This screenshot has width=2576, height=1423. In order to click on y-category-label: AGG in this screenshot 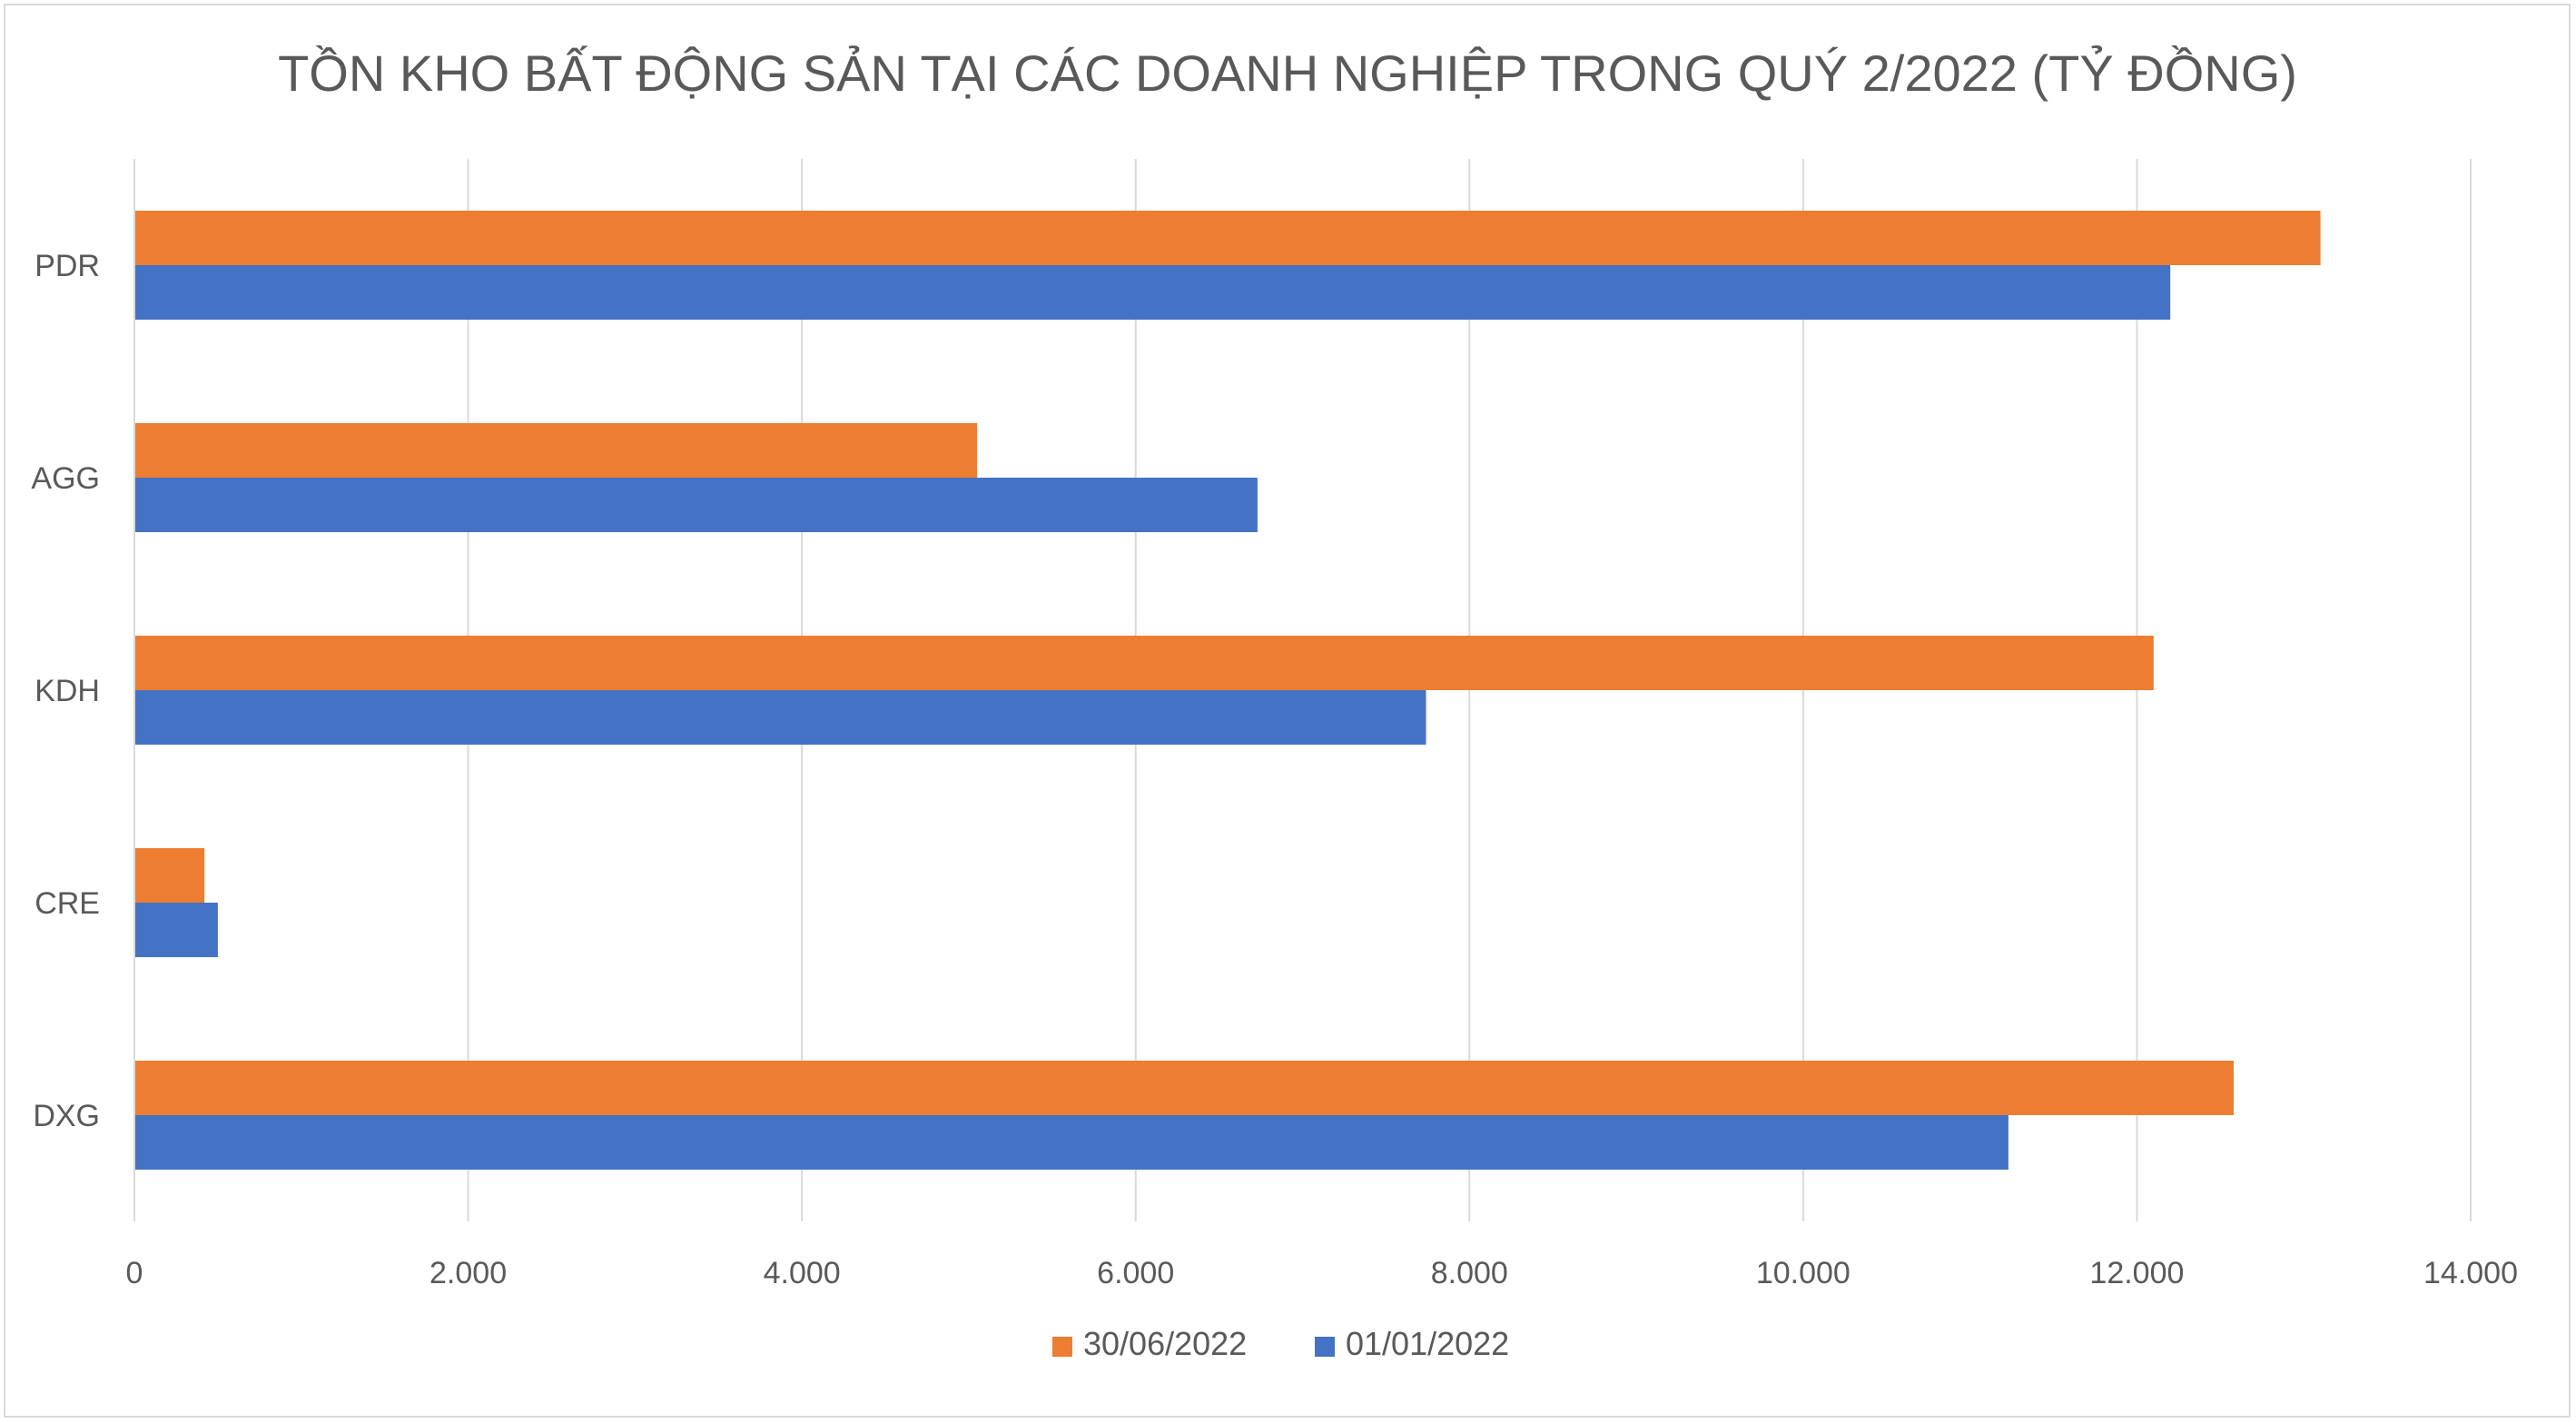, I will do `click(65, 478)`.